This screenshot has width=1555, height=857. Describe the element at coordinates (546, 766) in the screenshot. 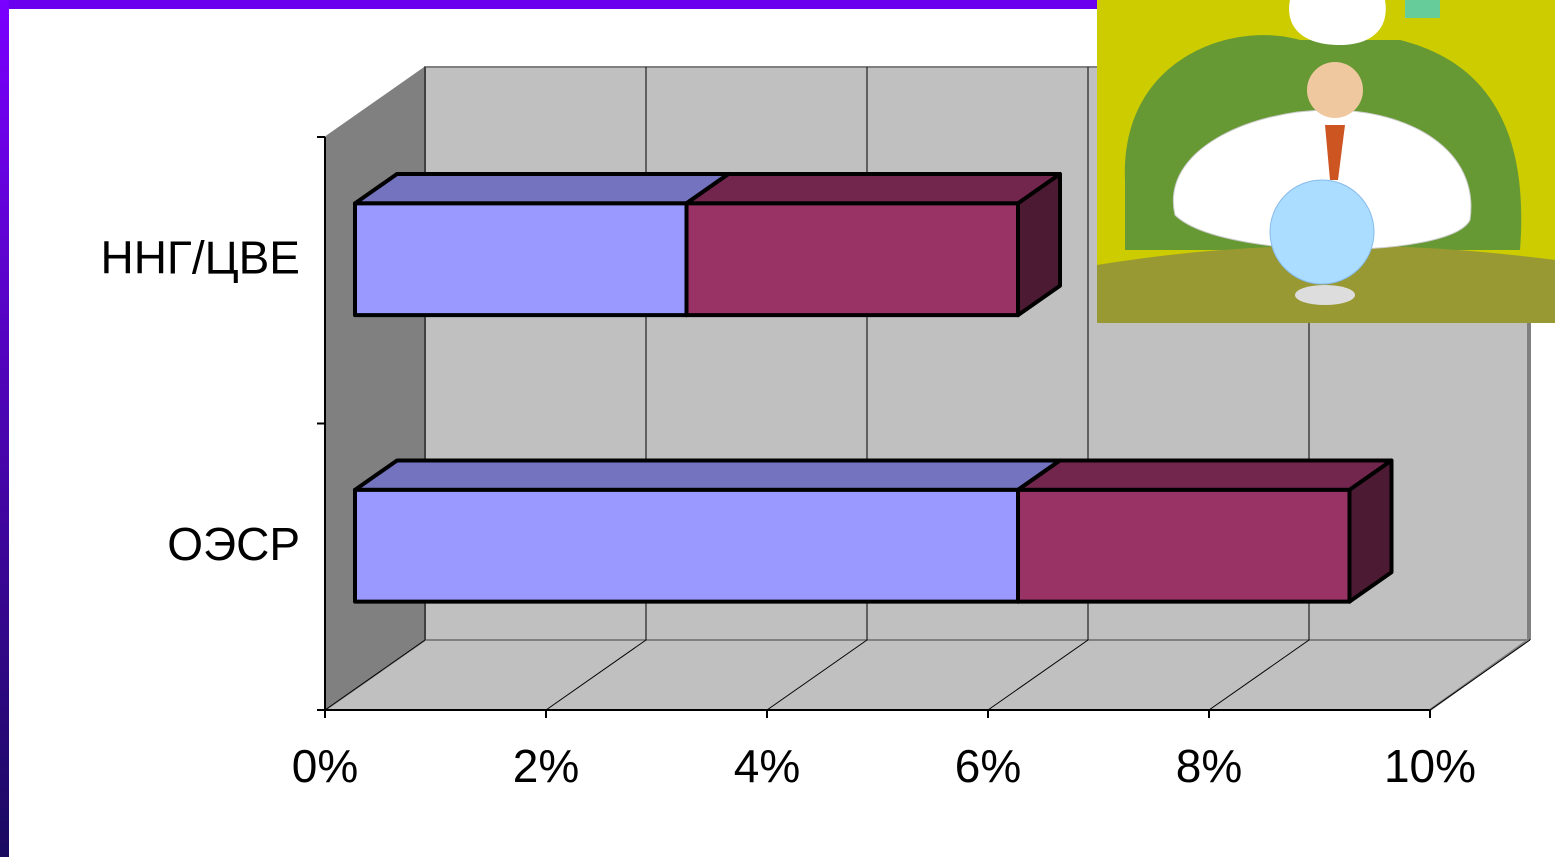

I see `x-tick-label: 2%` at that location.